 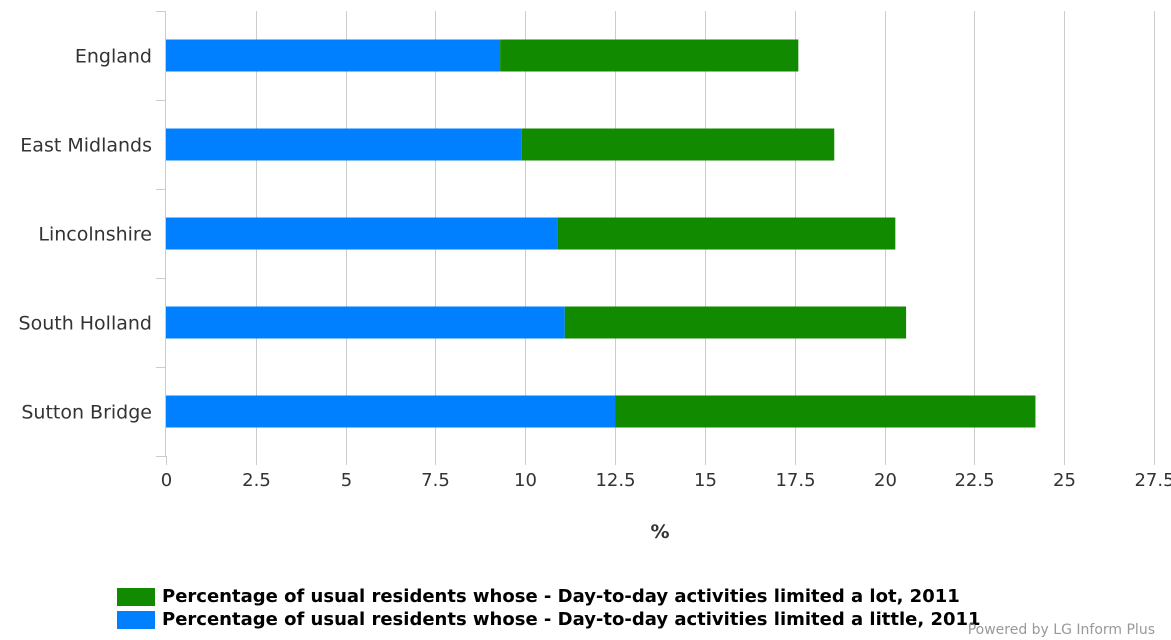 I want to click on x-axis-title: %, so click(x=659, y=532).